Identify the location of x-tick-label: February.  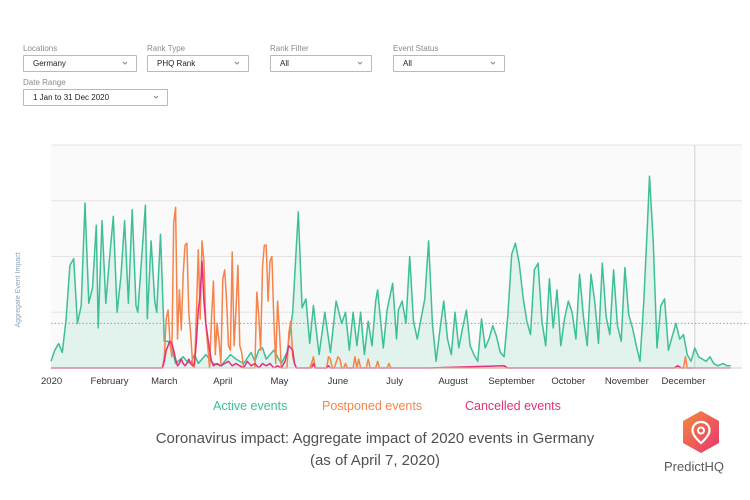
(110, 381).